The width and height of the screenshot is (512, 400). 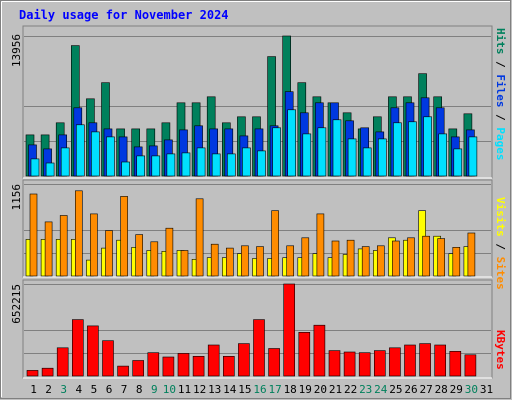 What do you see at coordinates (78, 389) in the screenshot?
I see `day-label: 4` at bounding box center [78, 389].